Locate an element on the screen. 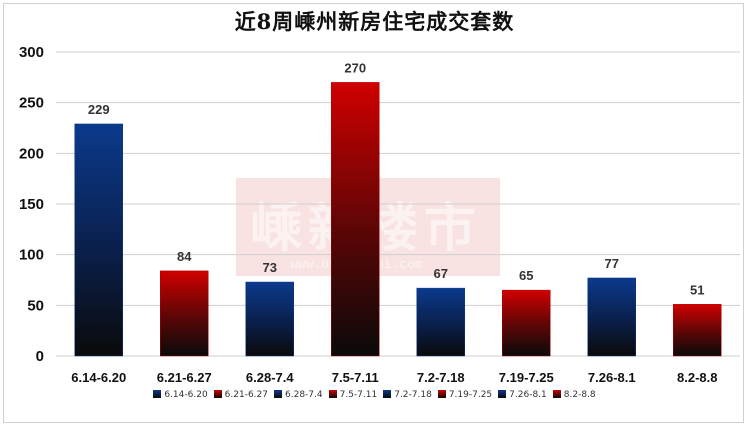 Image resolution: width=749 pixels, height=428 pixels. y-tick-label: 300 is located at coordinates (31, 52).